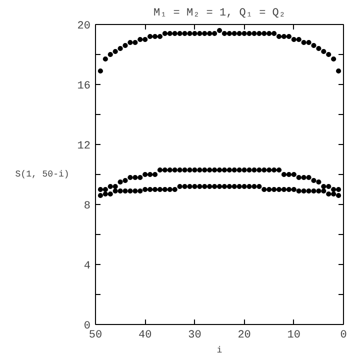 Image resolution: width=361 pixels, height=363 pixels. I want to click on chart-title: M₁ = M₂ = 1, Q₁ = Q₂, so click(219, 14).